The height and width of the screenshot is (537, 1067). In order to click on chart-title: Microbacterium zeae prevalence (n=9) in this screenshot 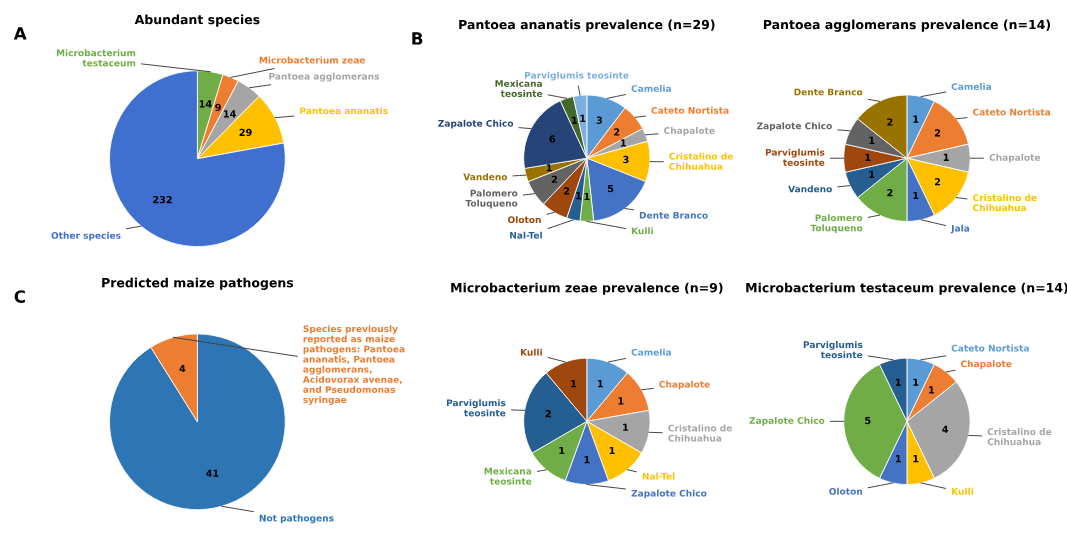, I will do `click(587, 288)`.